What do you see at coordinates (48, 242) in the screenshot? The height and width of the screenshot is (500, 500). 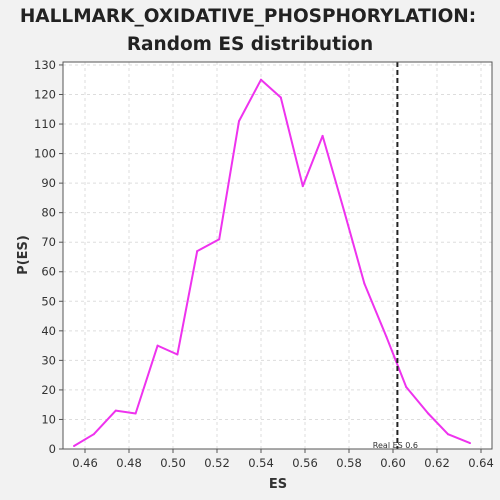 I see `y-tick-label: 70` at bounding box center [48, 242].